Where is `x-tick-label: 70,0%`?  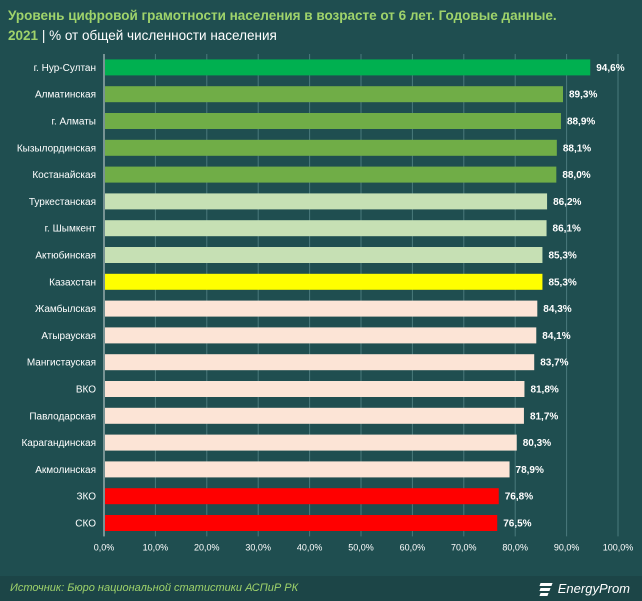
x-tick-label: 70,0% is located at coordinates (464, 547).